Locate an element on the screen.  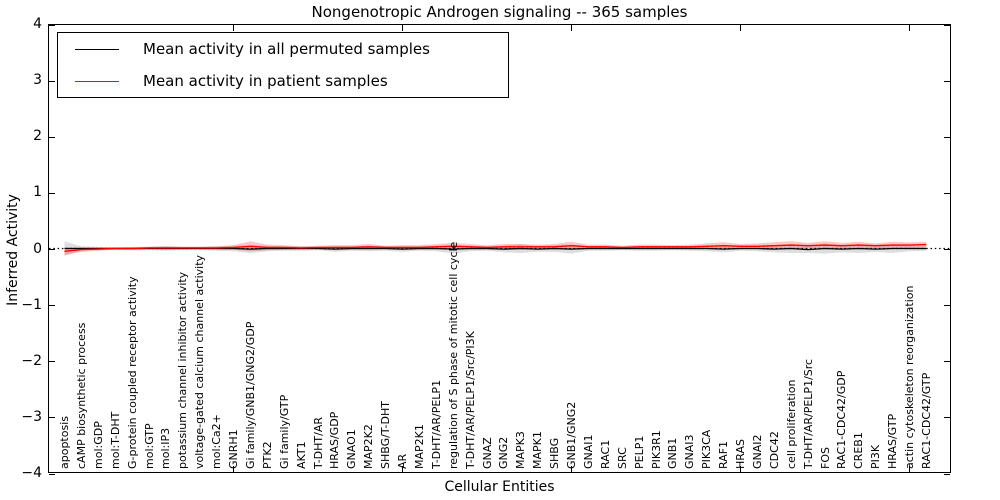
y-tick-label: 1 is located at coordinates (37, 192).